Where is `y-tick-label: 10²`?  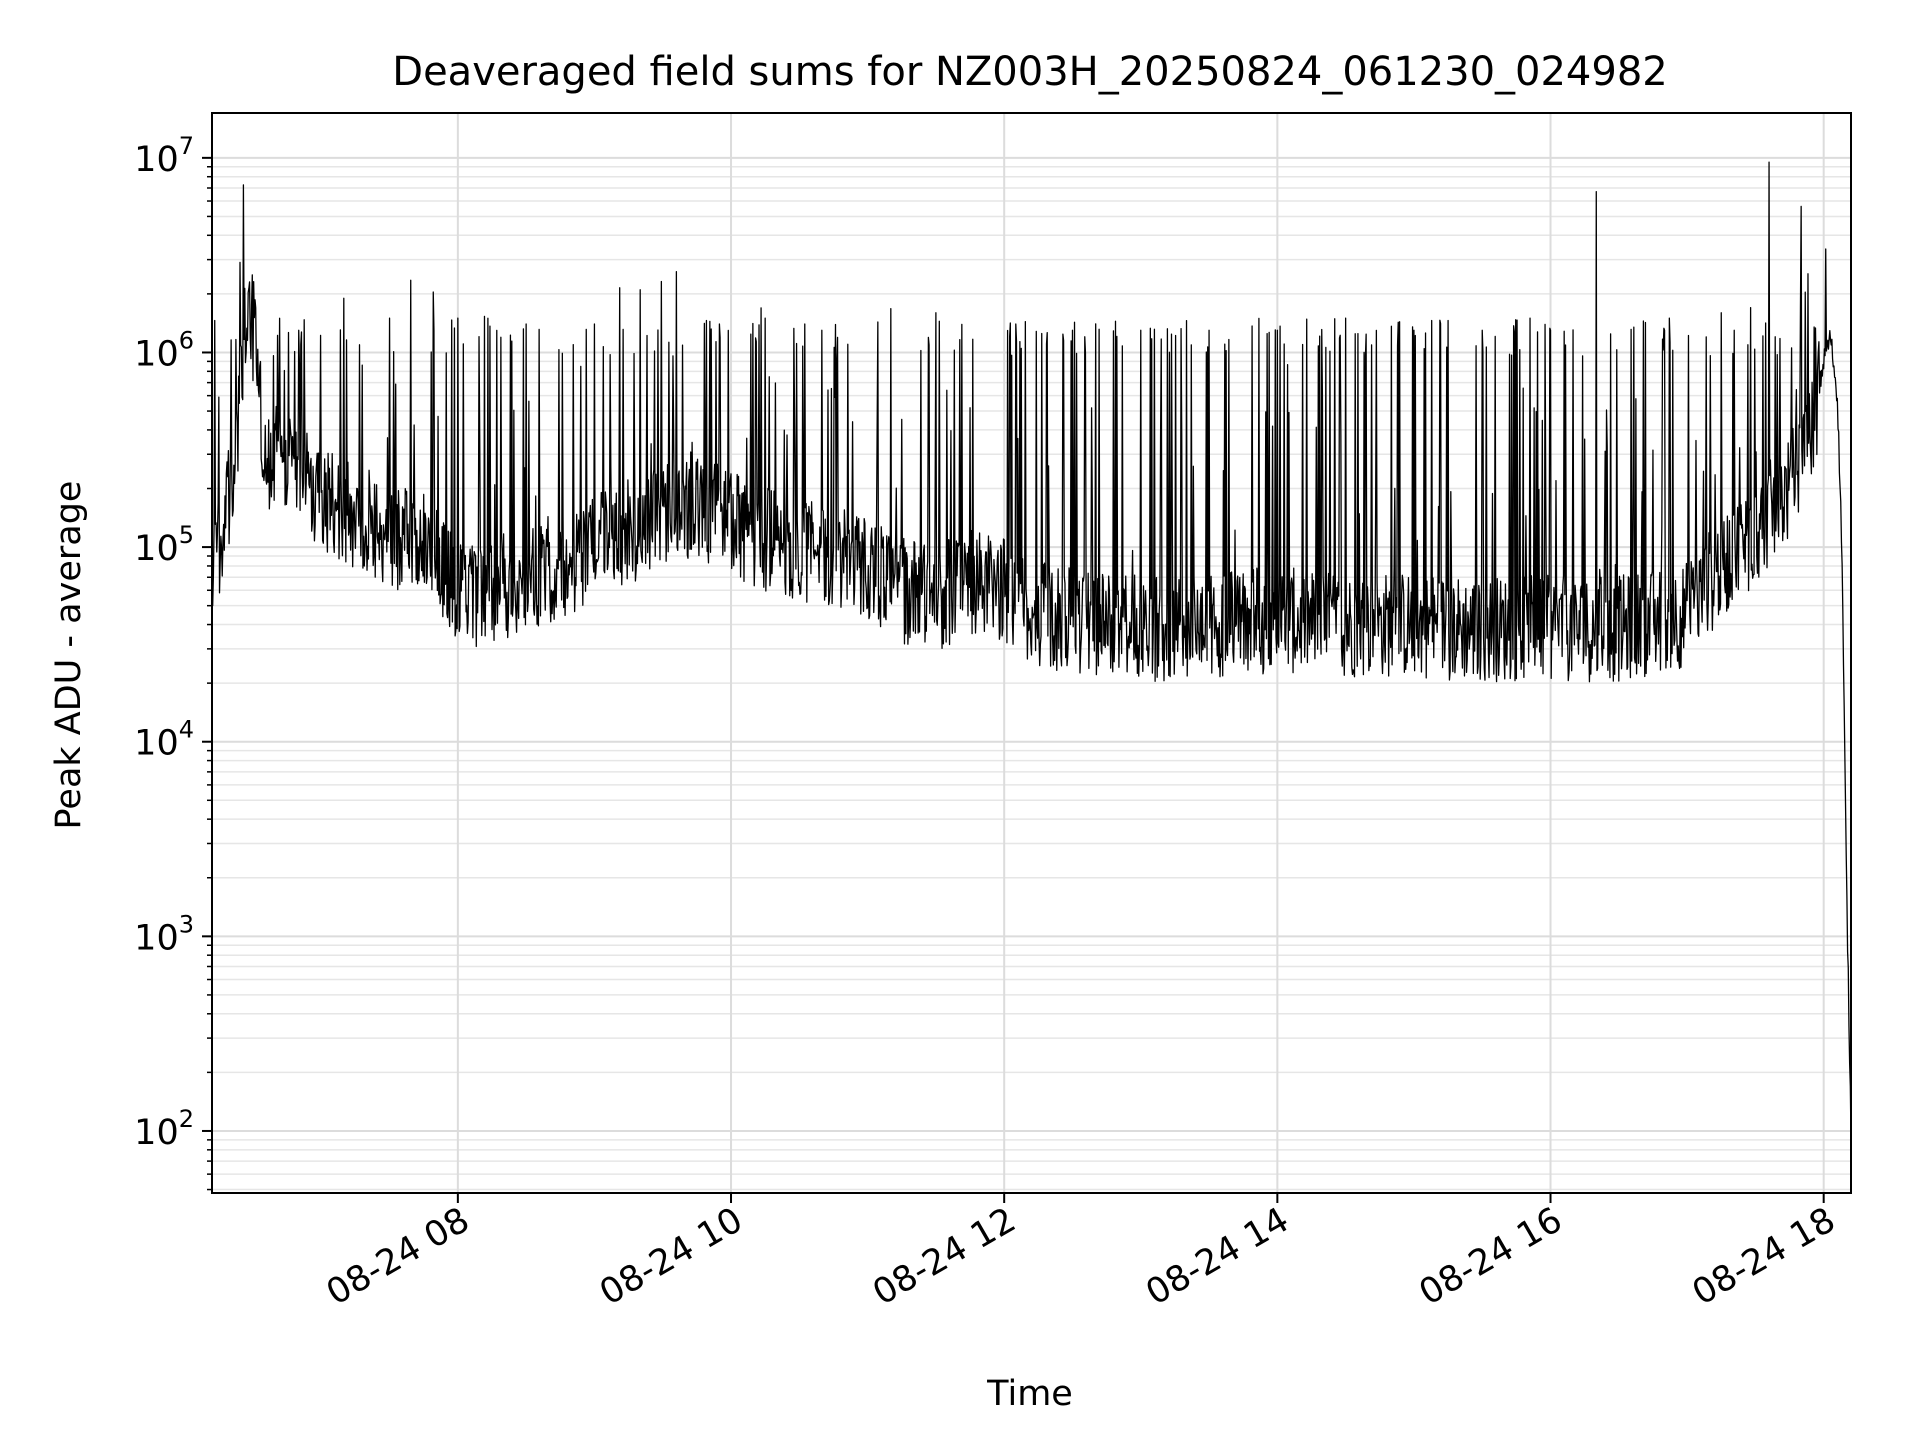
y-tick-label: 10² is located at coordinates (164, 1129).